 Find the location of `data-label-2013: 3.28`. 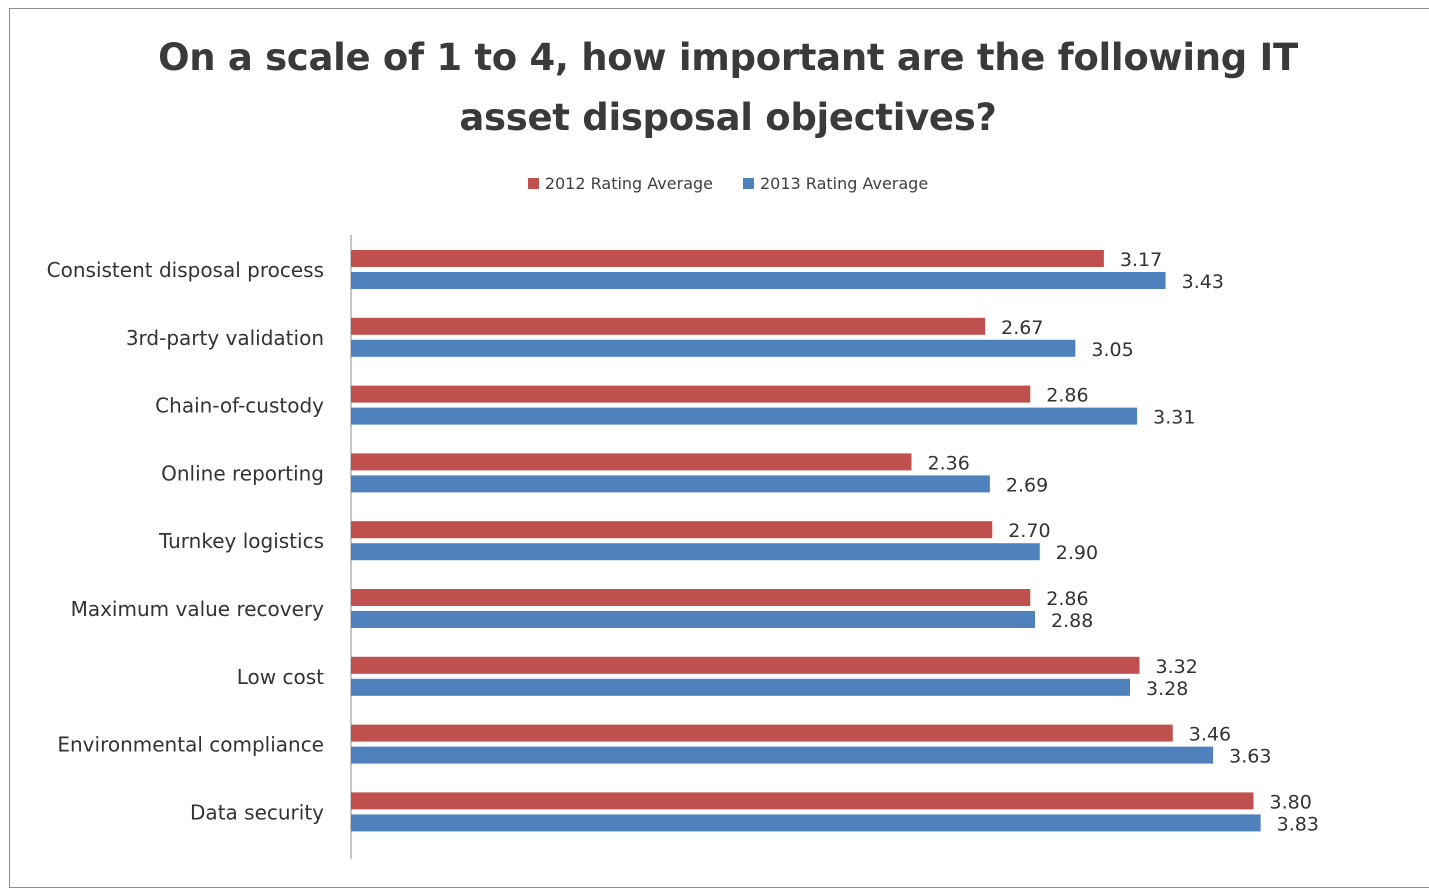

data-label-2013: 3.28 is located at coordinates (1167, 689).